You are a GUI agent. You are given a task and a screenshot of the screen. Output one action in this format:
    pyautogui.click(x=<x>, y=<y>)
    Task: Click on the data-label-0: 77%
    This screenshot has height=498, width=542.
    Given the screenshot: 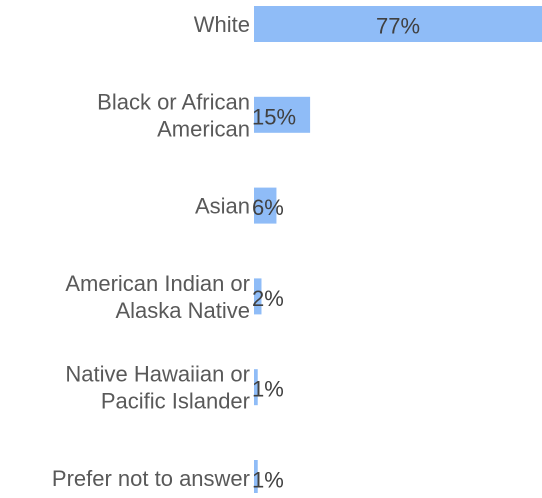 What is the action you would take?
    pyautogui.click(x=398, y=26)
    